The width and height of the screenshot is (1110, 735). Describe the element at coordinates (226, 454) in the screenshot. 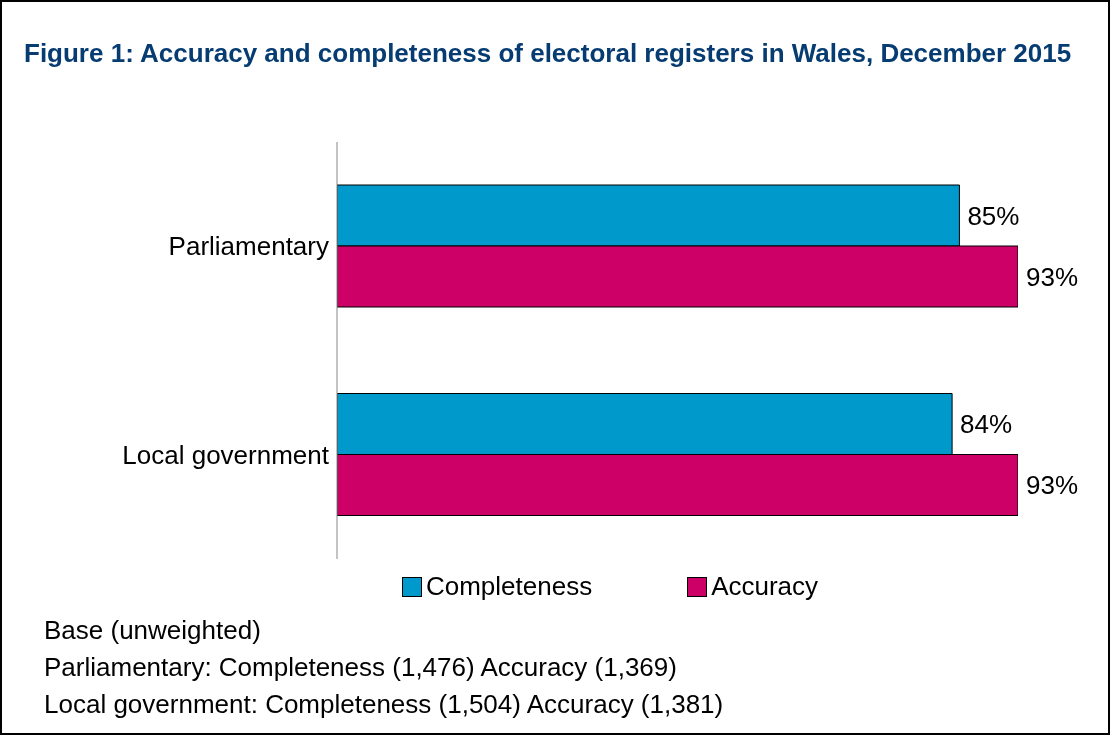

I see `y-tick-label: Local government` at that location.